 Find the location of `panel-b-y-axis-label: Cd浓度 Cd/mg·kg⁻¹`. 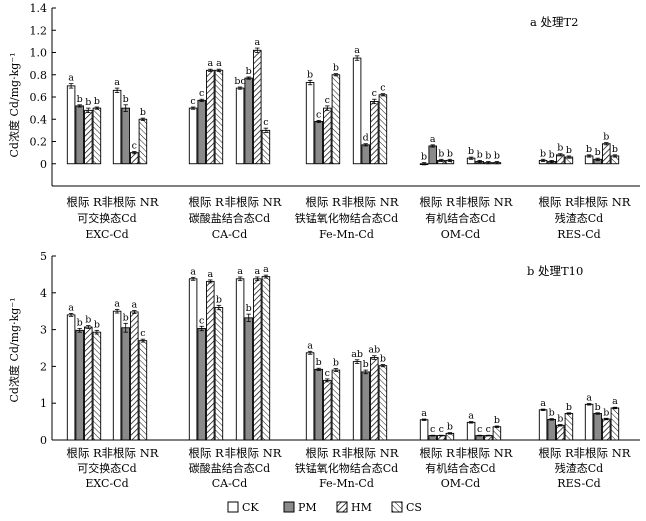

panel-b-y-axis-label: Cd浓度 Cd/mg·kg⁻¹ is located at coordinates (14, 349).